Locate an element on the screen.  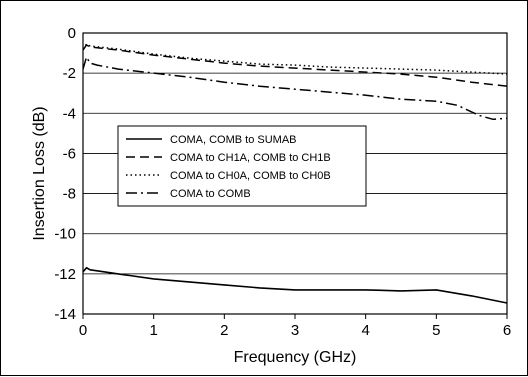
y-tick-label: -10 is located at coordinates (65, 234).